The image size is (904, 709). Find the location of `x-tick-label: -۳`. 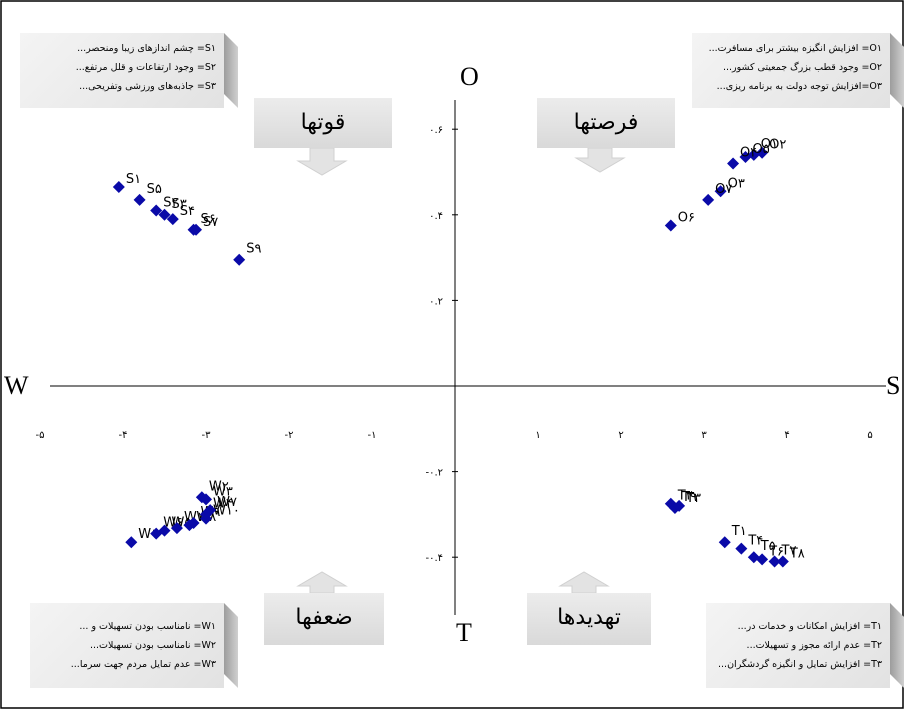

x-tick-label: -۳ is located at coordinates (207, 435).